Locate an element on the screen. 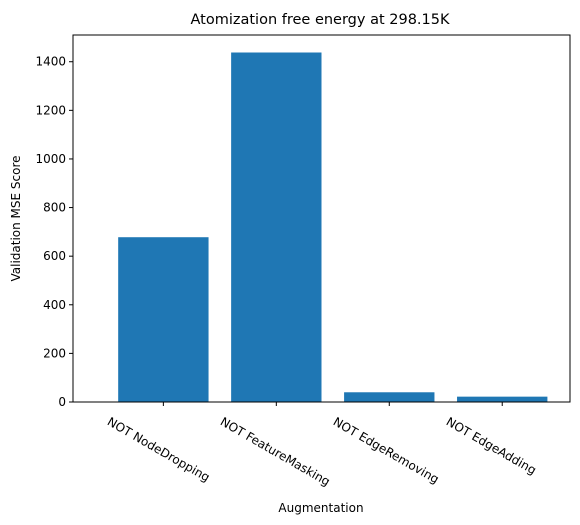  y-tick-label: 1000 is located at coordinates (50, 159).